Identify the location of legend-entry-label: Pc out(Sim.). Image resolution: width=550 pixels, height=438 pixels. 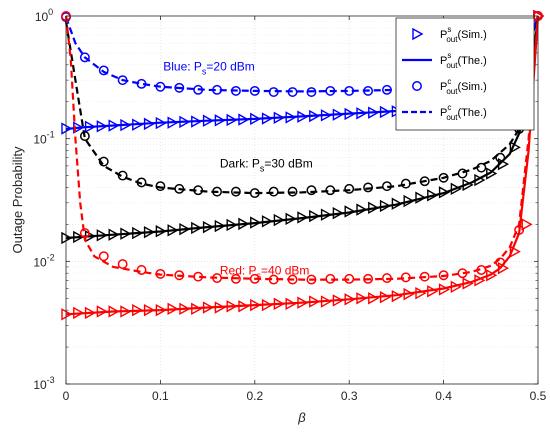
(463, 86).